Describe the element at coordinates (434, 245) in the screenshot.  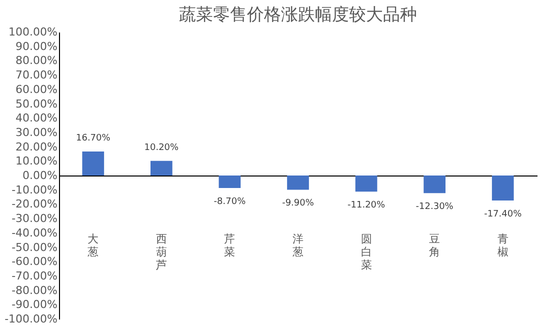
I see `x-tick-label: 豆角` at that location.